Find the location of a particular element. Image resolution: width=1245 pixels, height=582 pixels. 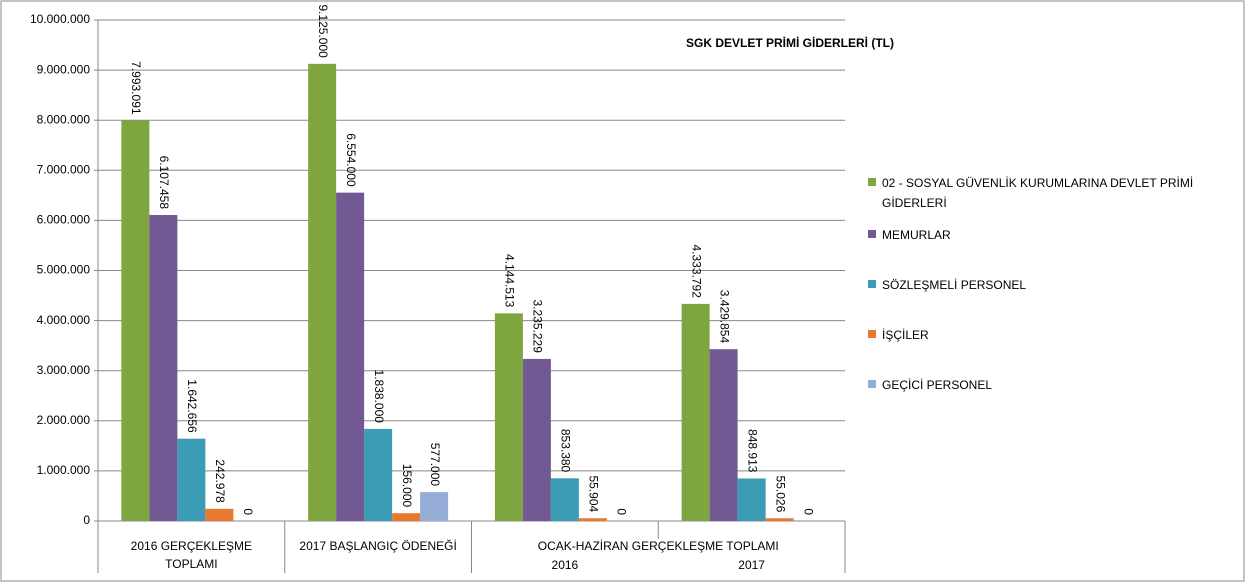

x-tick-label: 2016 GERÇEKLEŞME TOPLAMI is located at coordinates (191, 555).